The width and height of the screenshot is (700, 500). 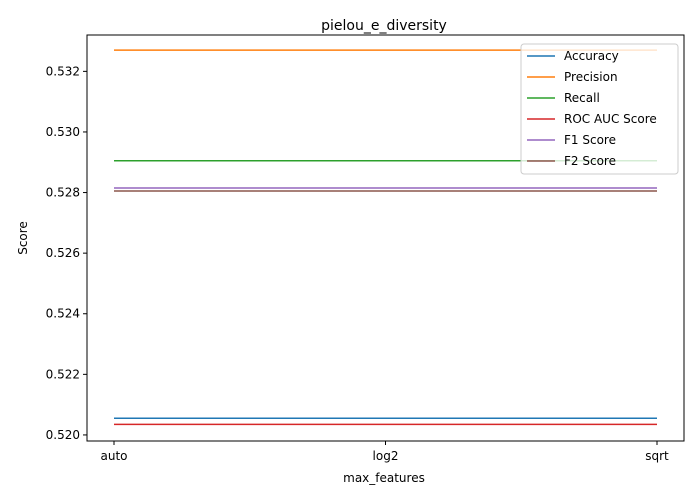 I want to click on y-axis: 0.520 0.522 0.524 0.526 0.528 0.530 0.532, so click(x=66, y=253).